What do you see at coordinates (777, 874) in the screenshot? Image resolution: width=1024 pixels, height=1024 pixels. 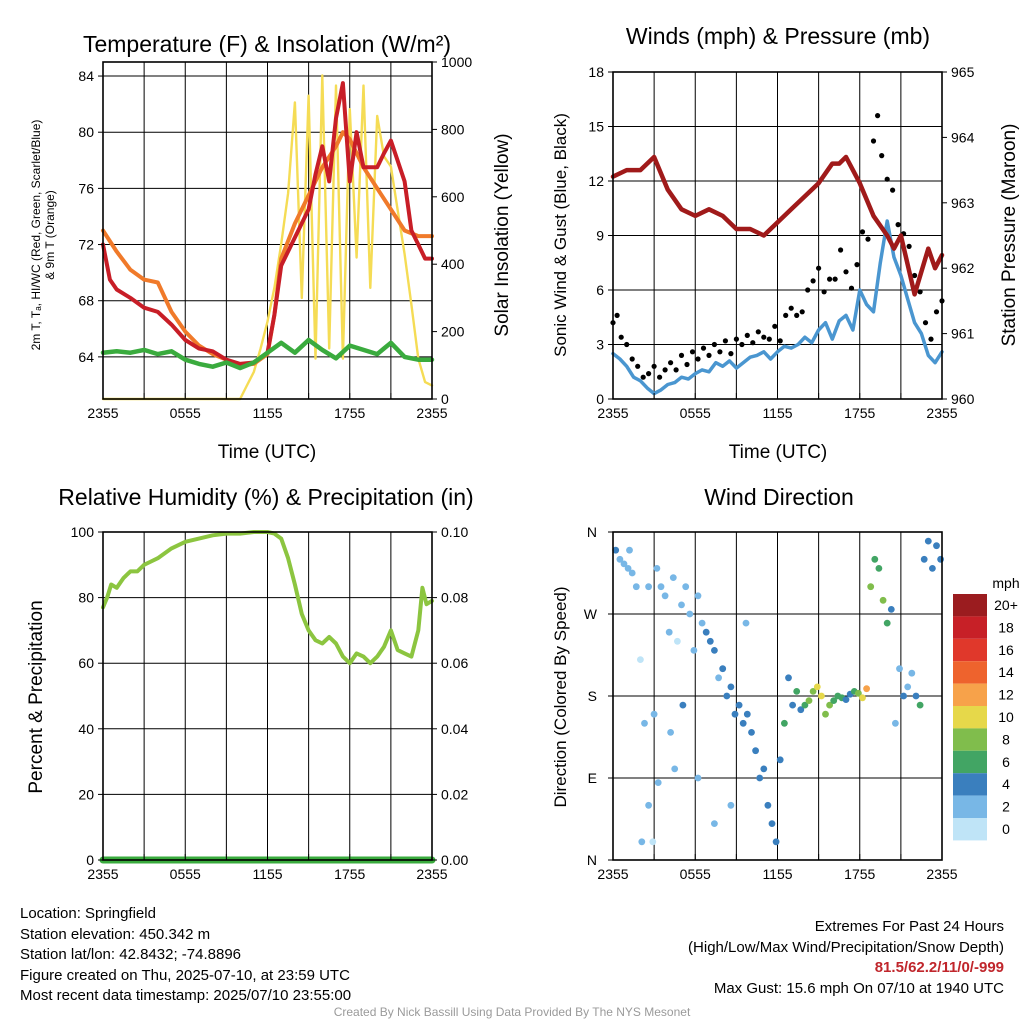 I see `direction-x-tick-label: 1155` at bounding box center [777, 874].